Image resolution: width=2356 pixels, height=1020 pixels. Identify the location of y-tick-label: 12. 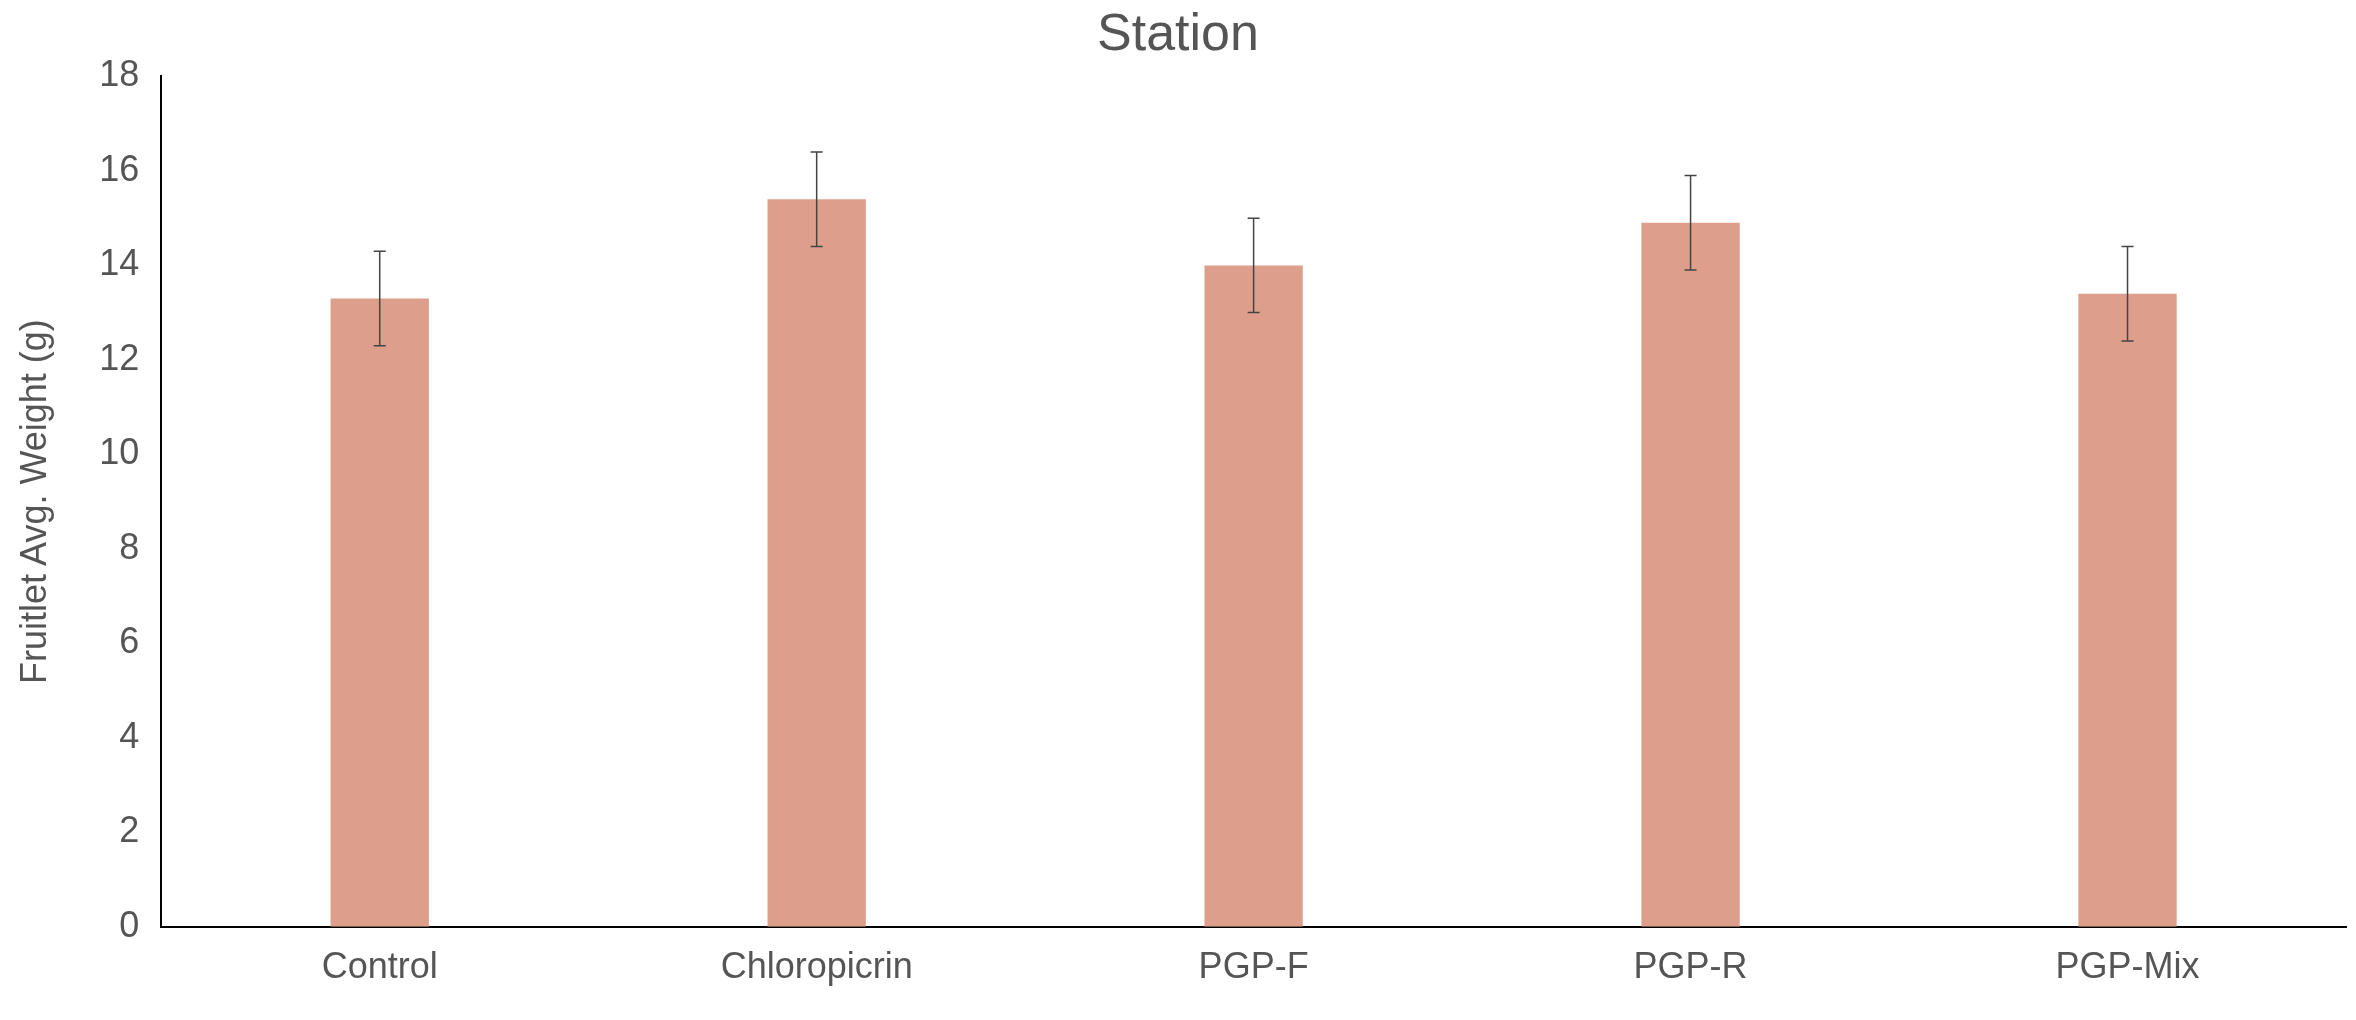
(119, 357).